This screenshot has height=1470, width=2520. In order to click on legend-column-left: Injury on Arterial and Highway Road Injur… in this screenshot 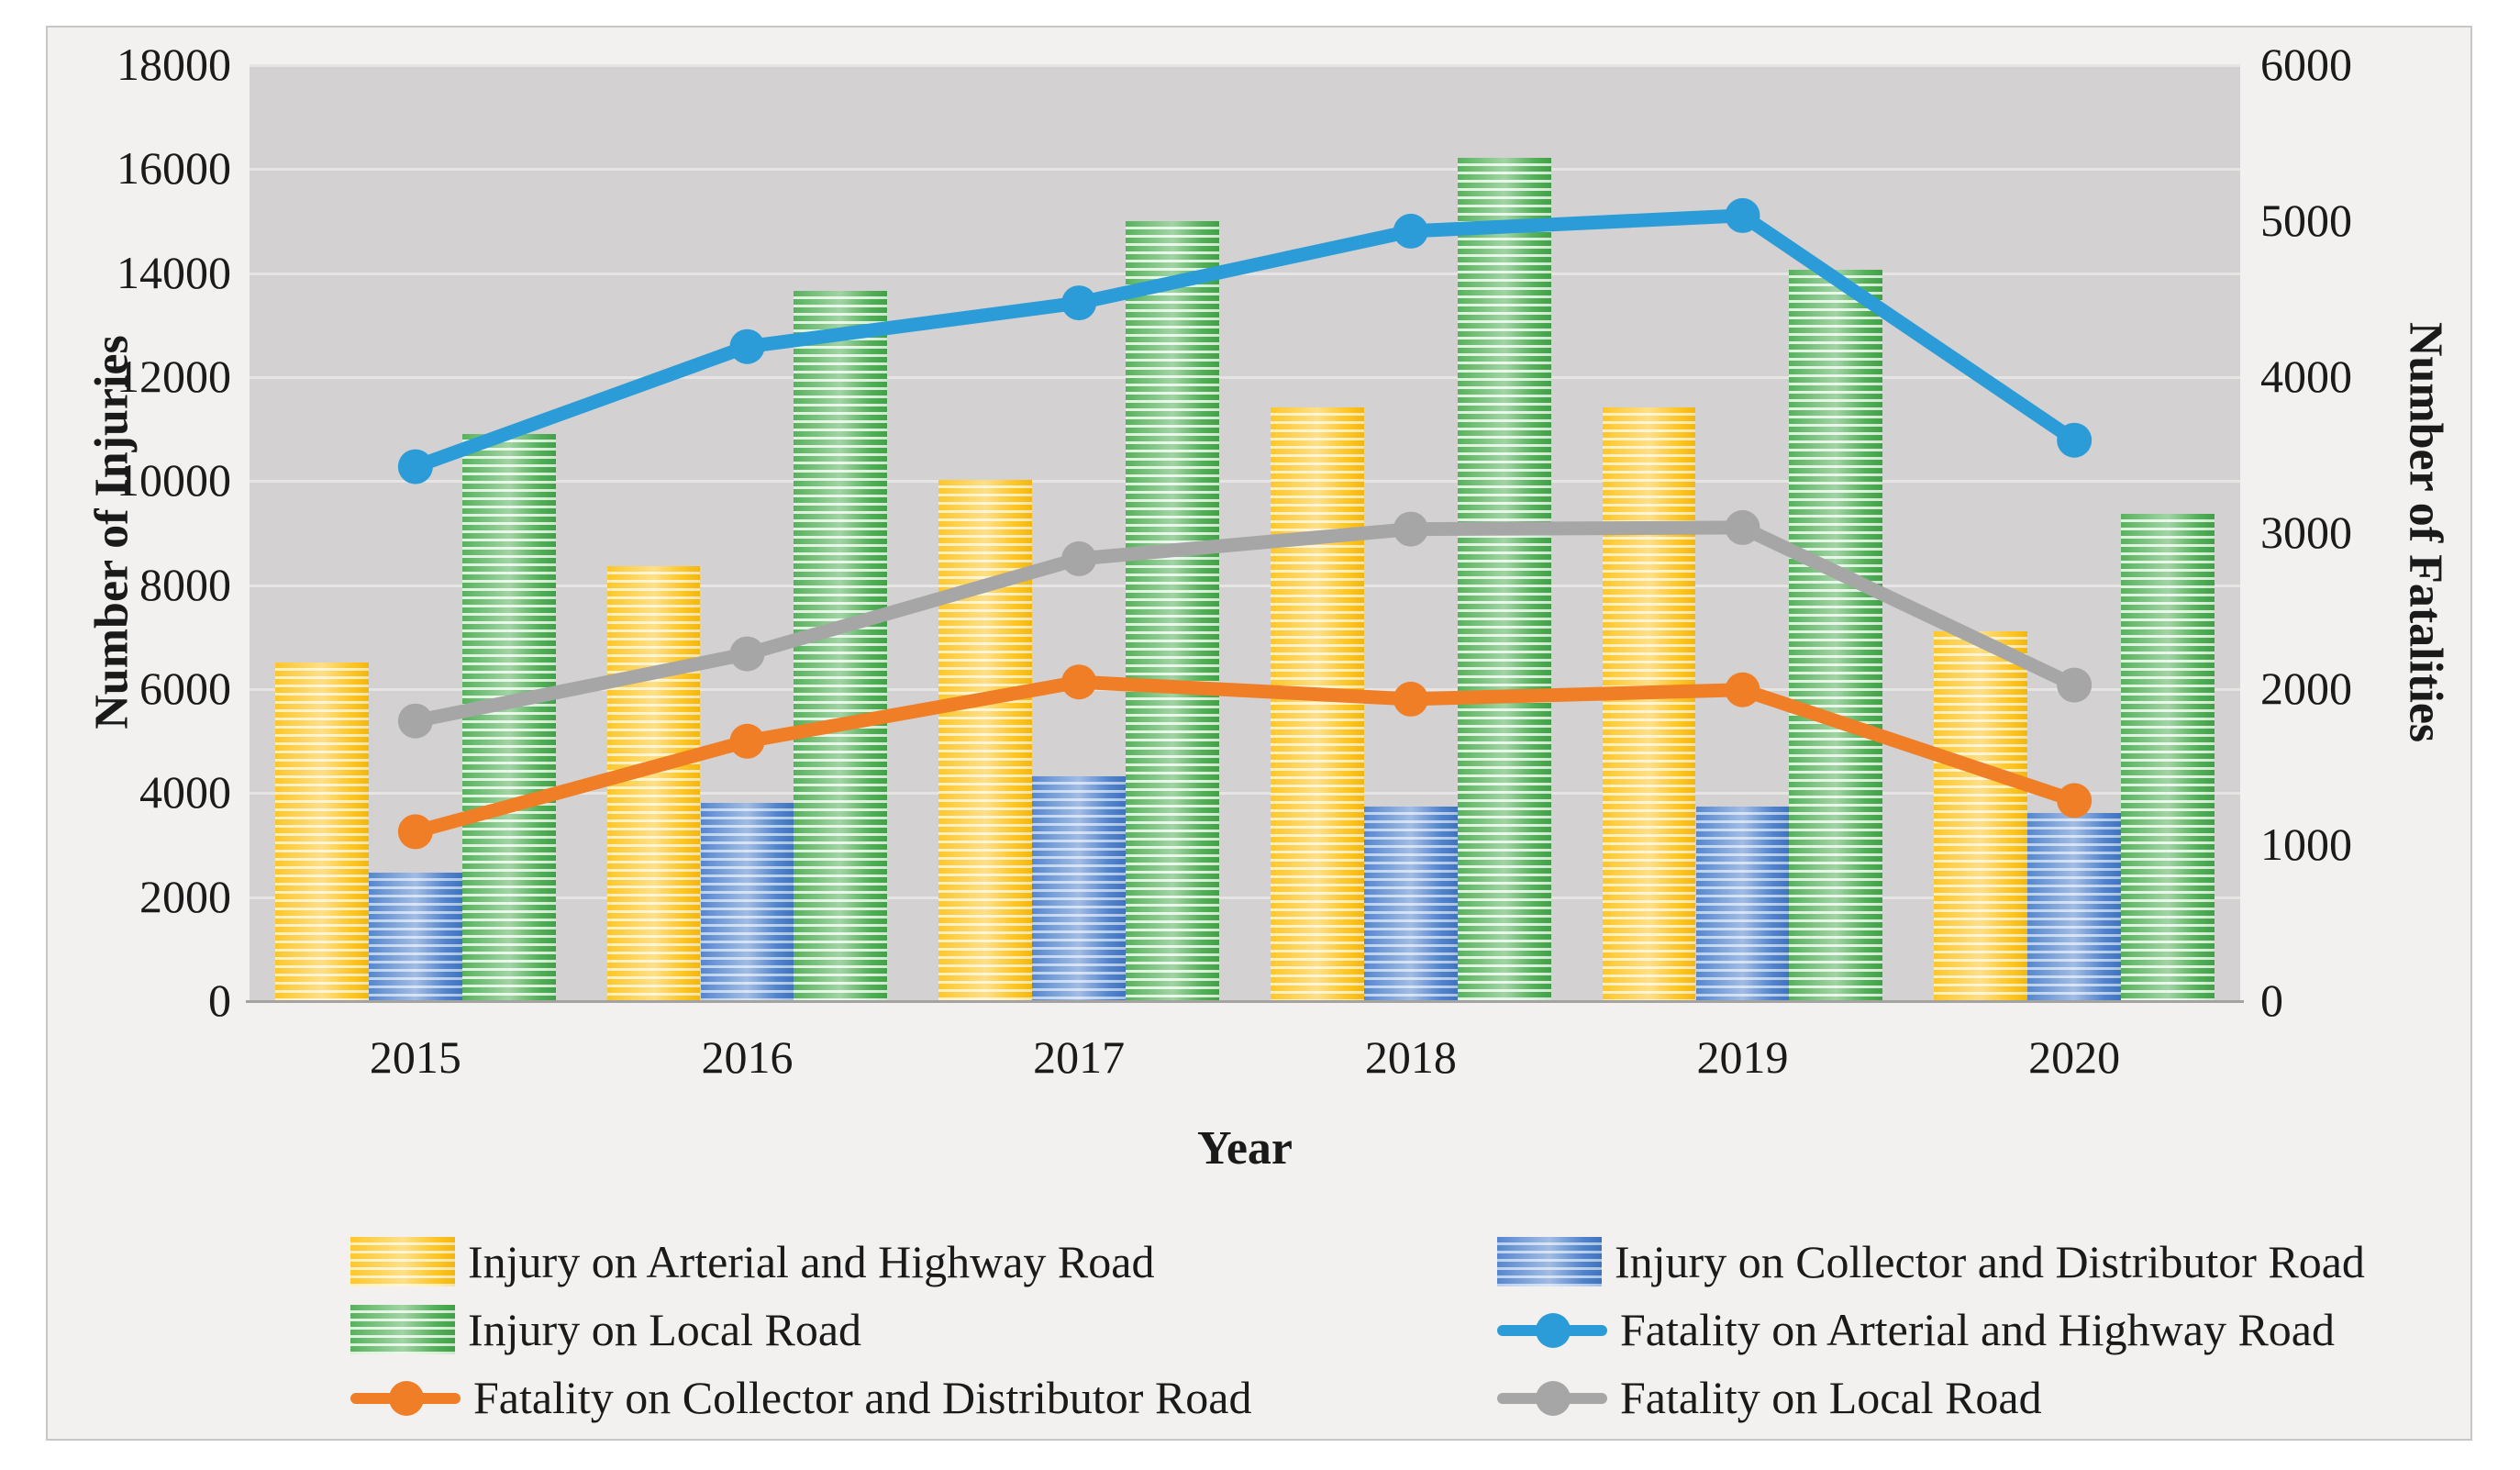, I will do `click(801, 1329)`.